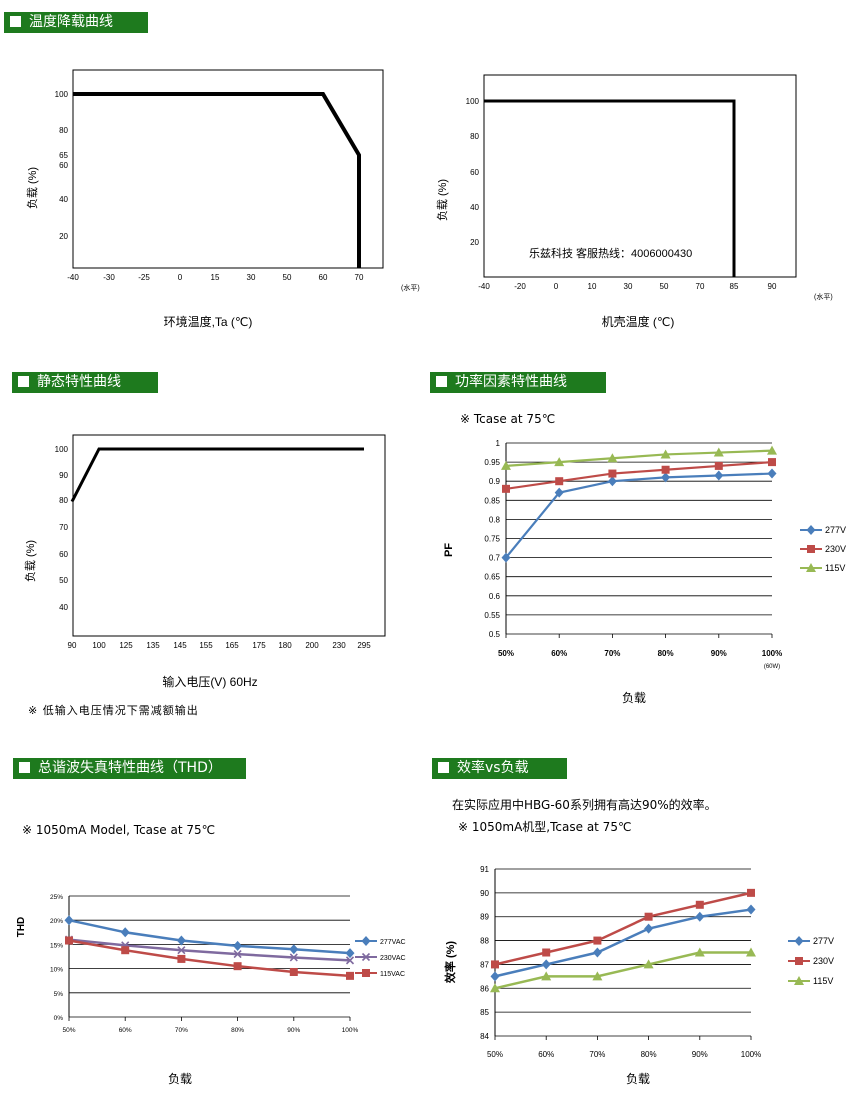  I want to click on ambient-derating-series-line, so click(217, 180).